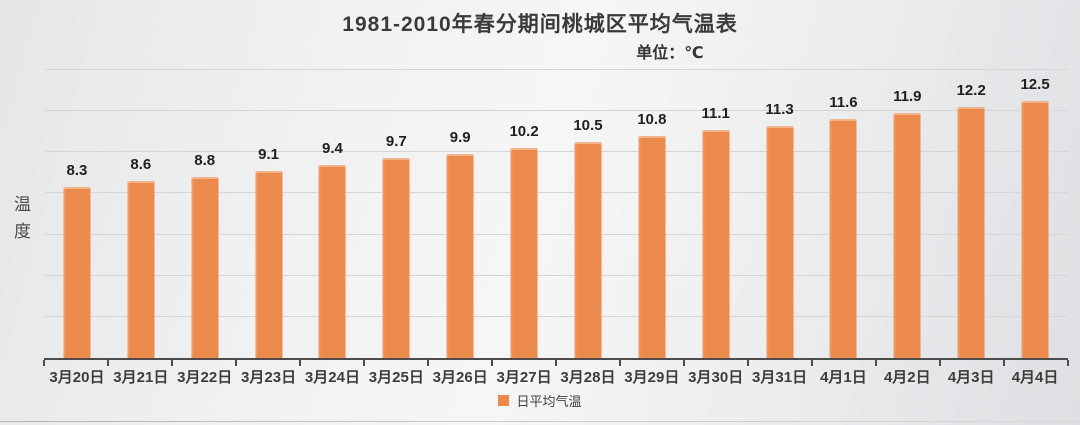 The width and height of the screenshot is (1080, 425). I want to click on x-axis-label: 4月2日, so click(907, 377).